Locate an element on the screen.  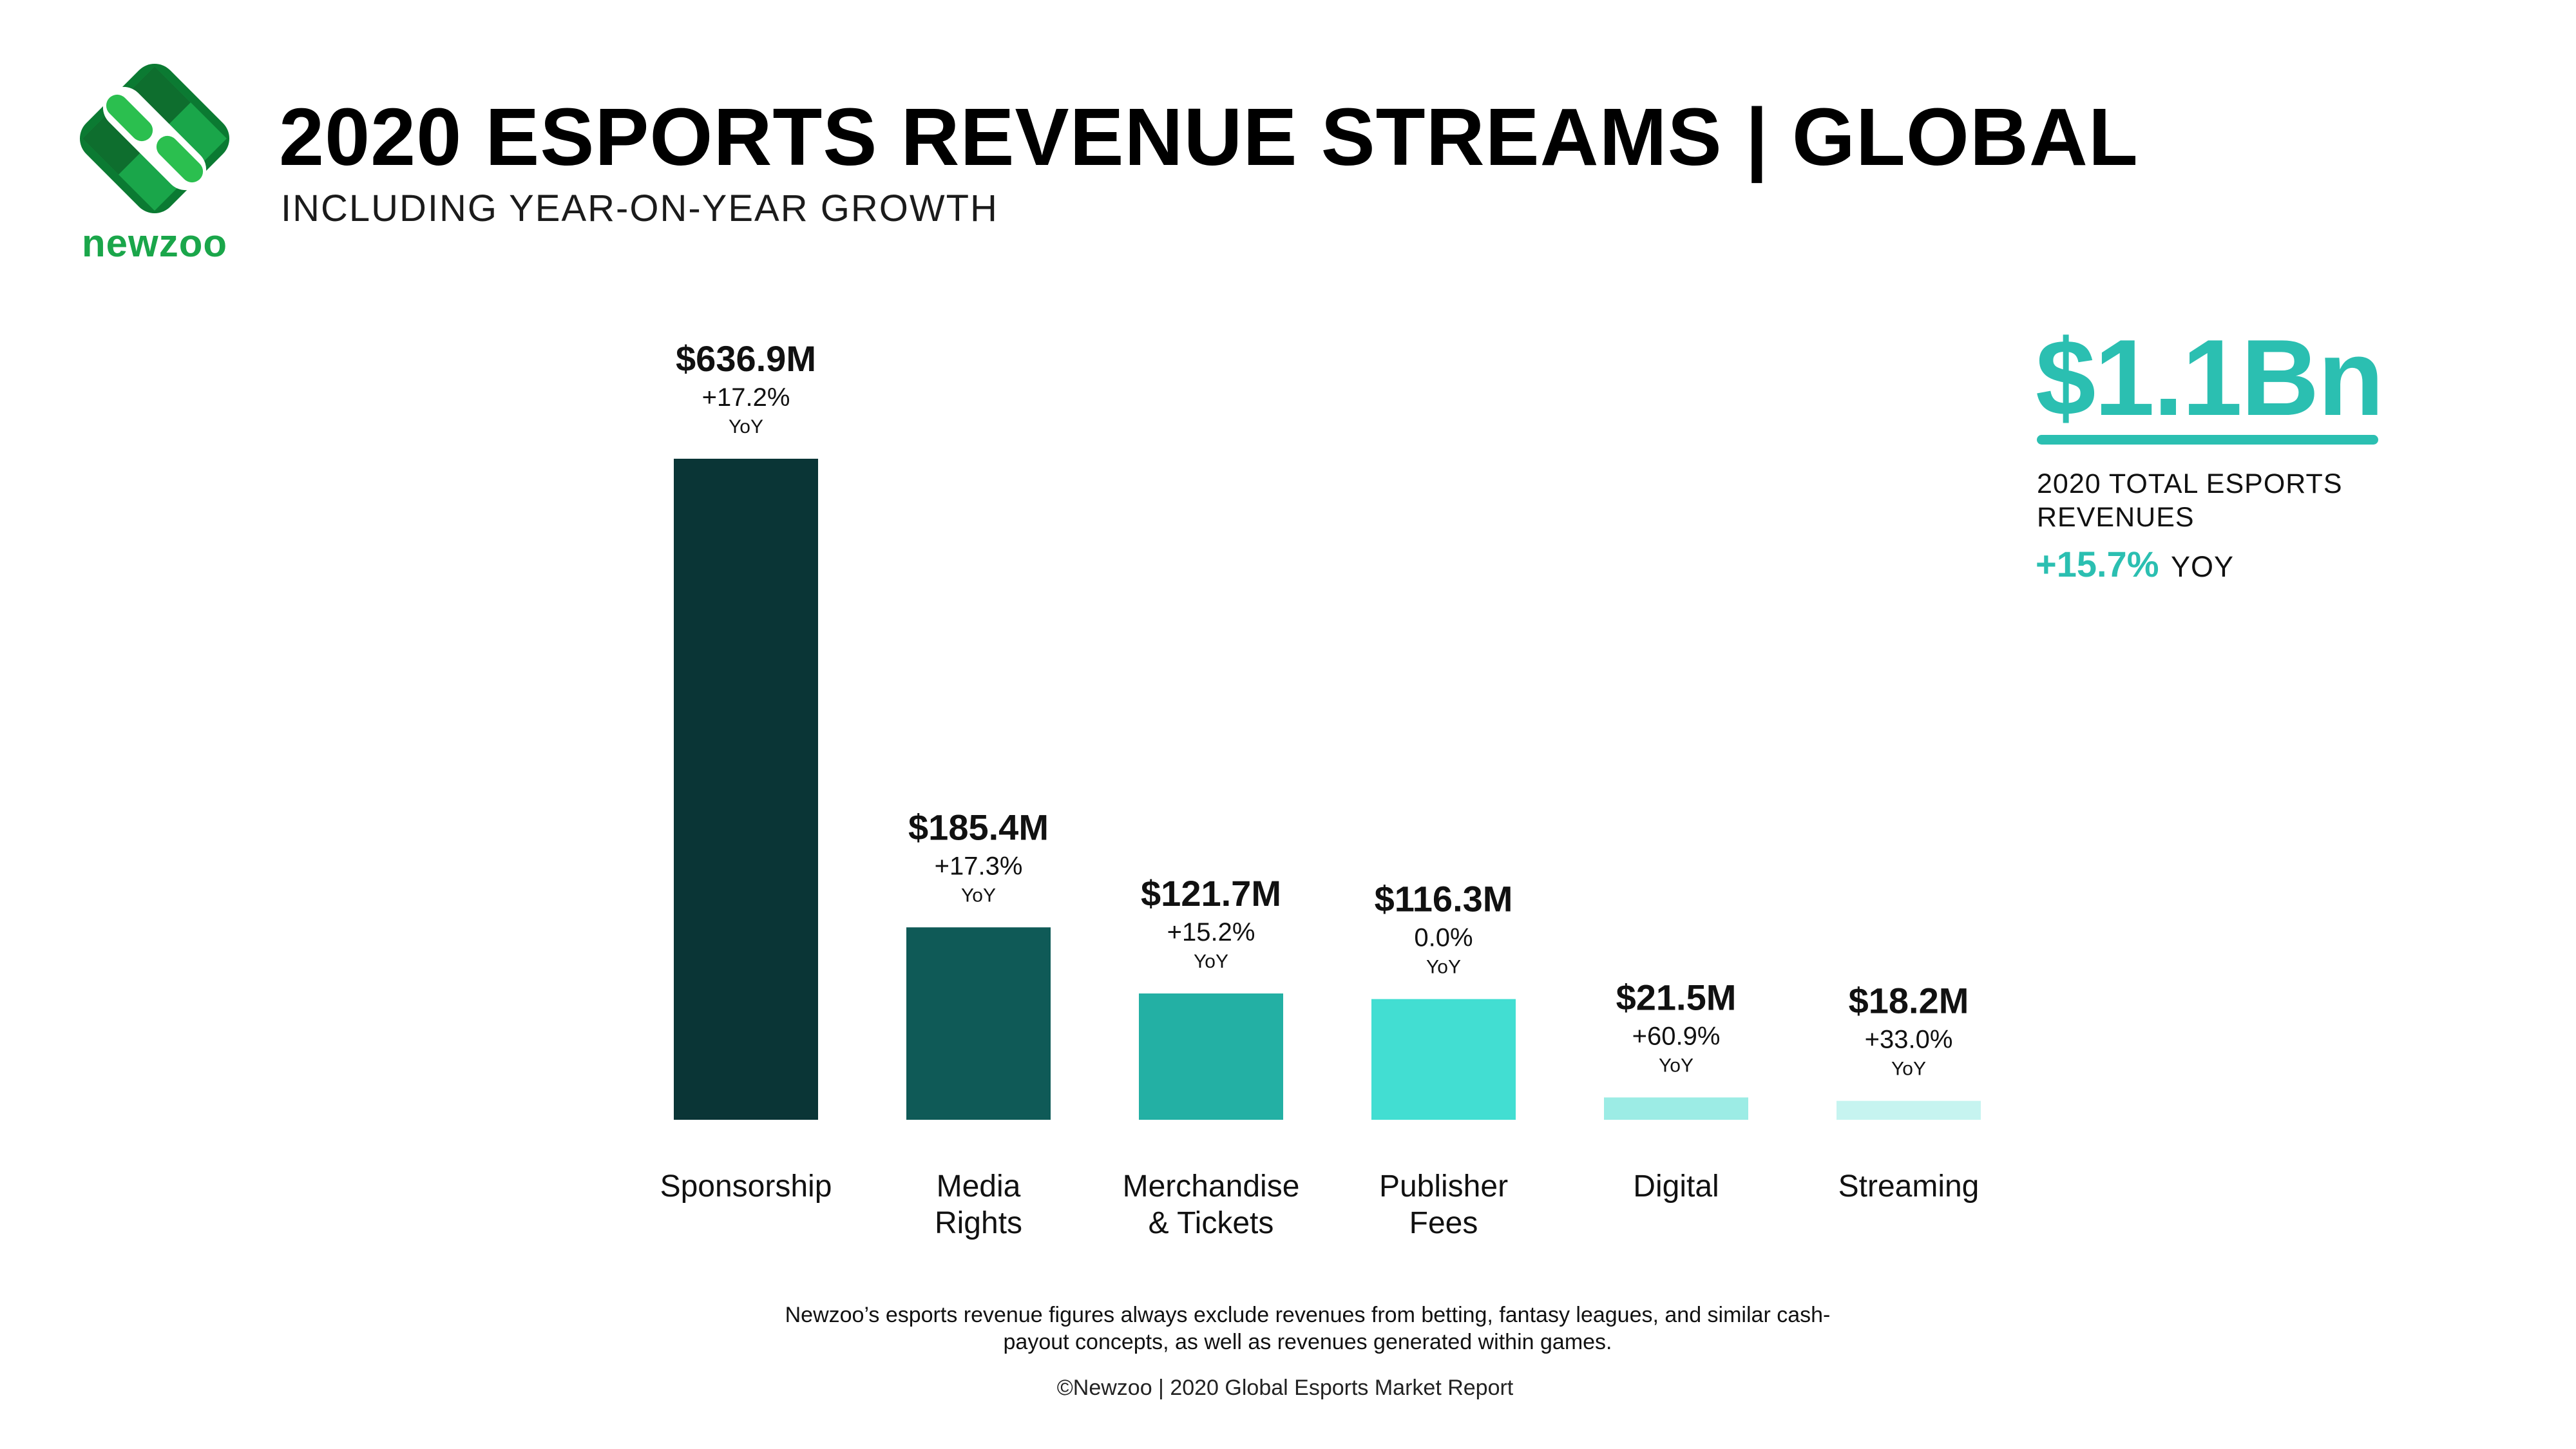
category-label: & Tickets is located at coordinates (1211, 1223).